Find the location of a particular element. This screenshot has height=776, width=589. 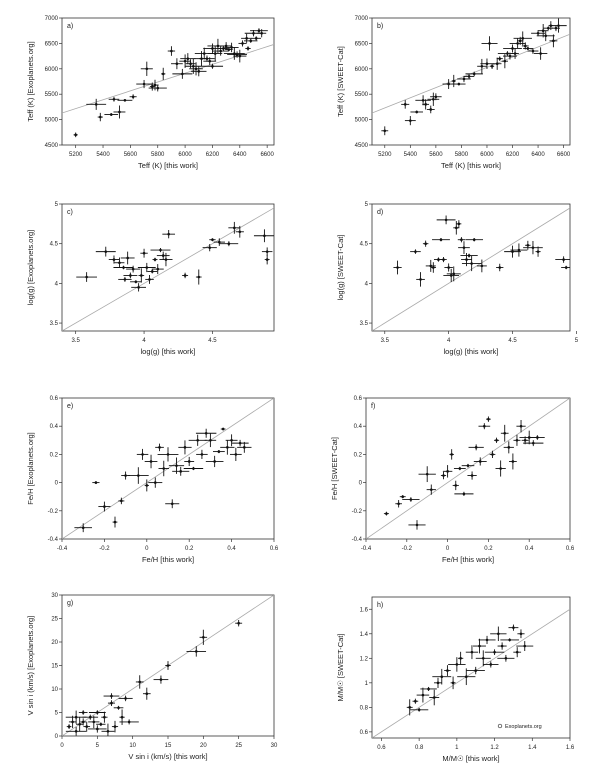

plot-frame is located at coordinates (471, 267).